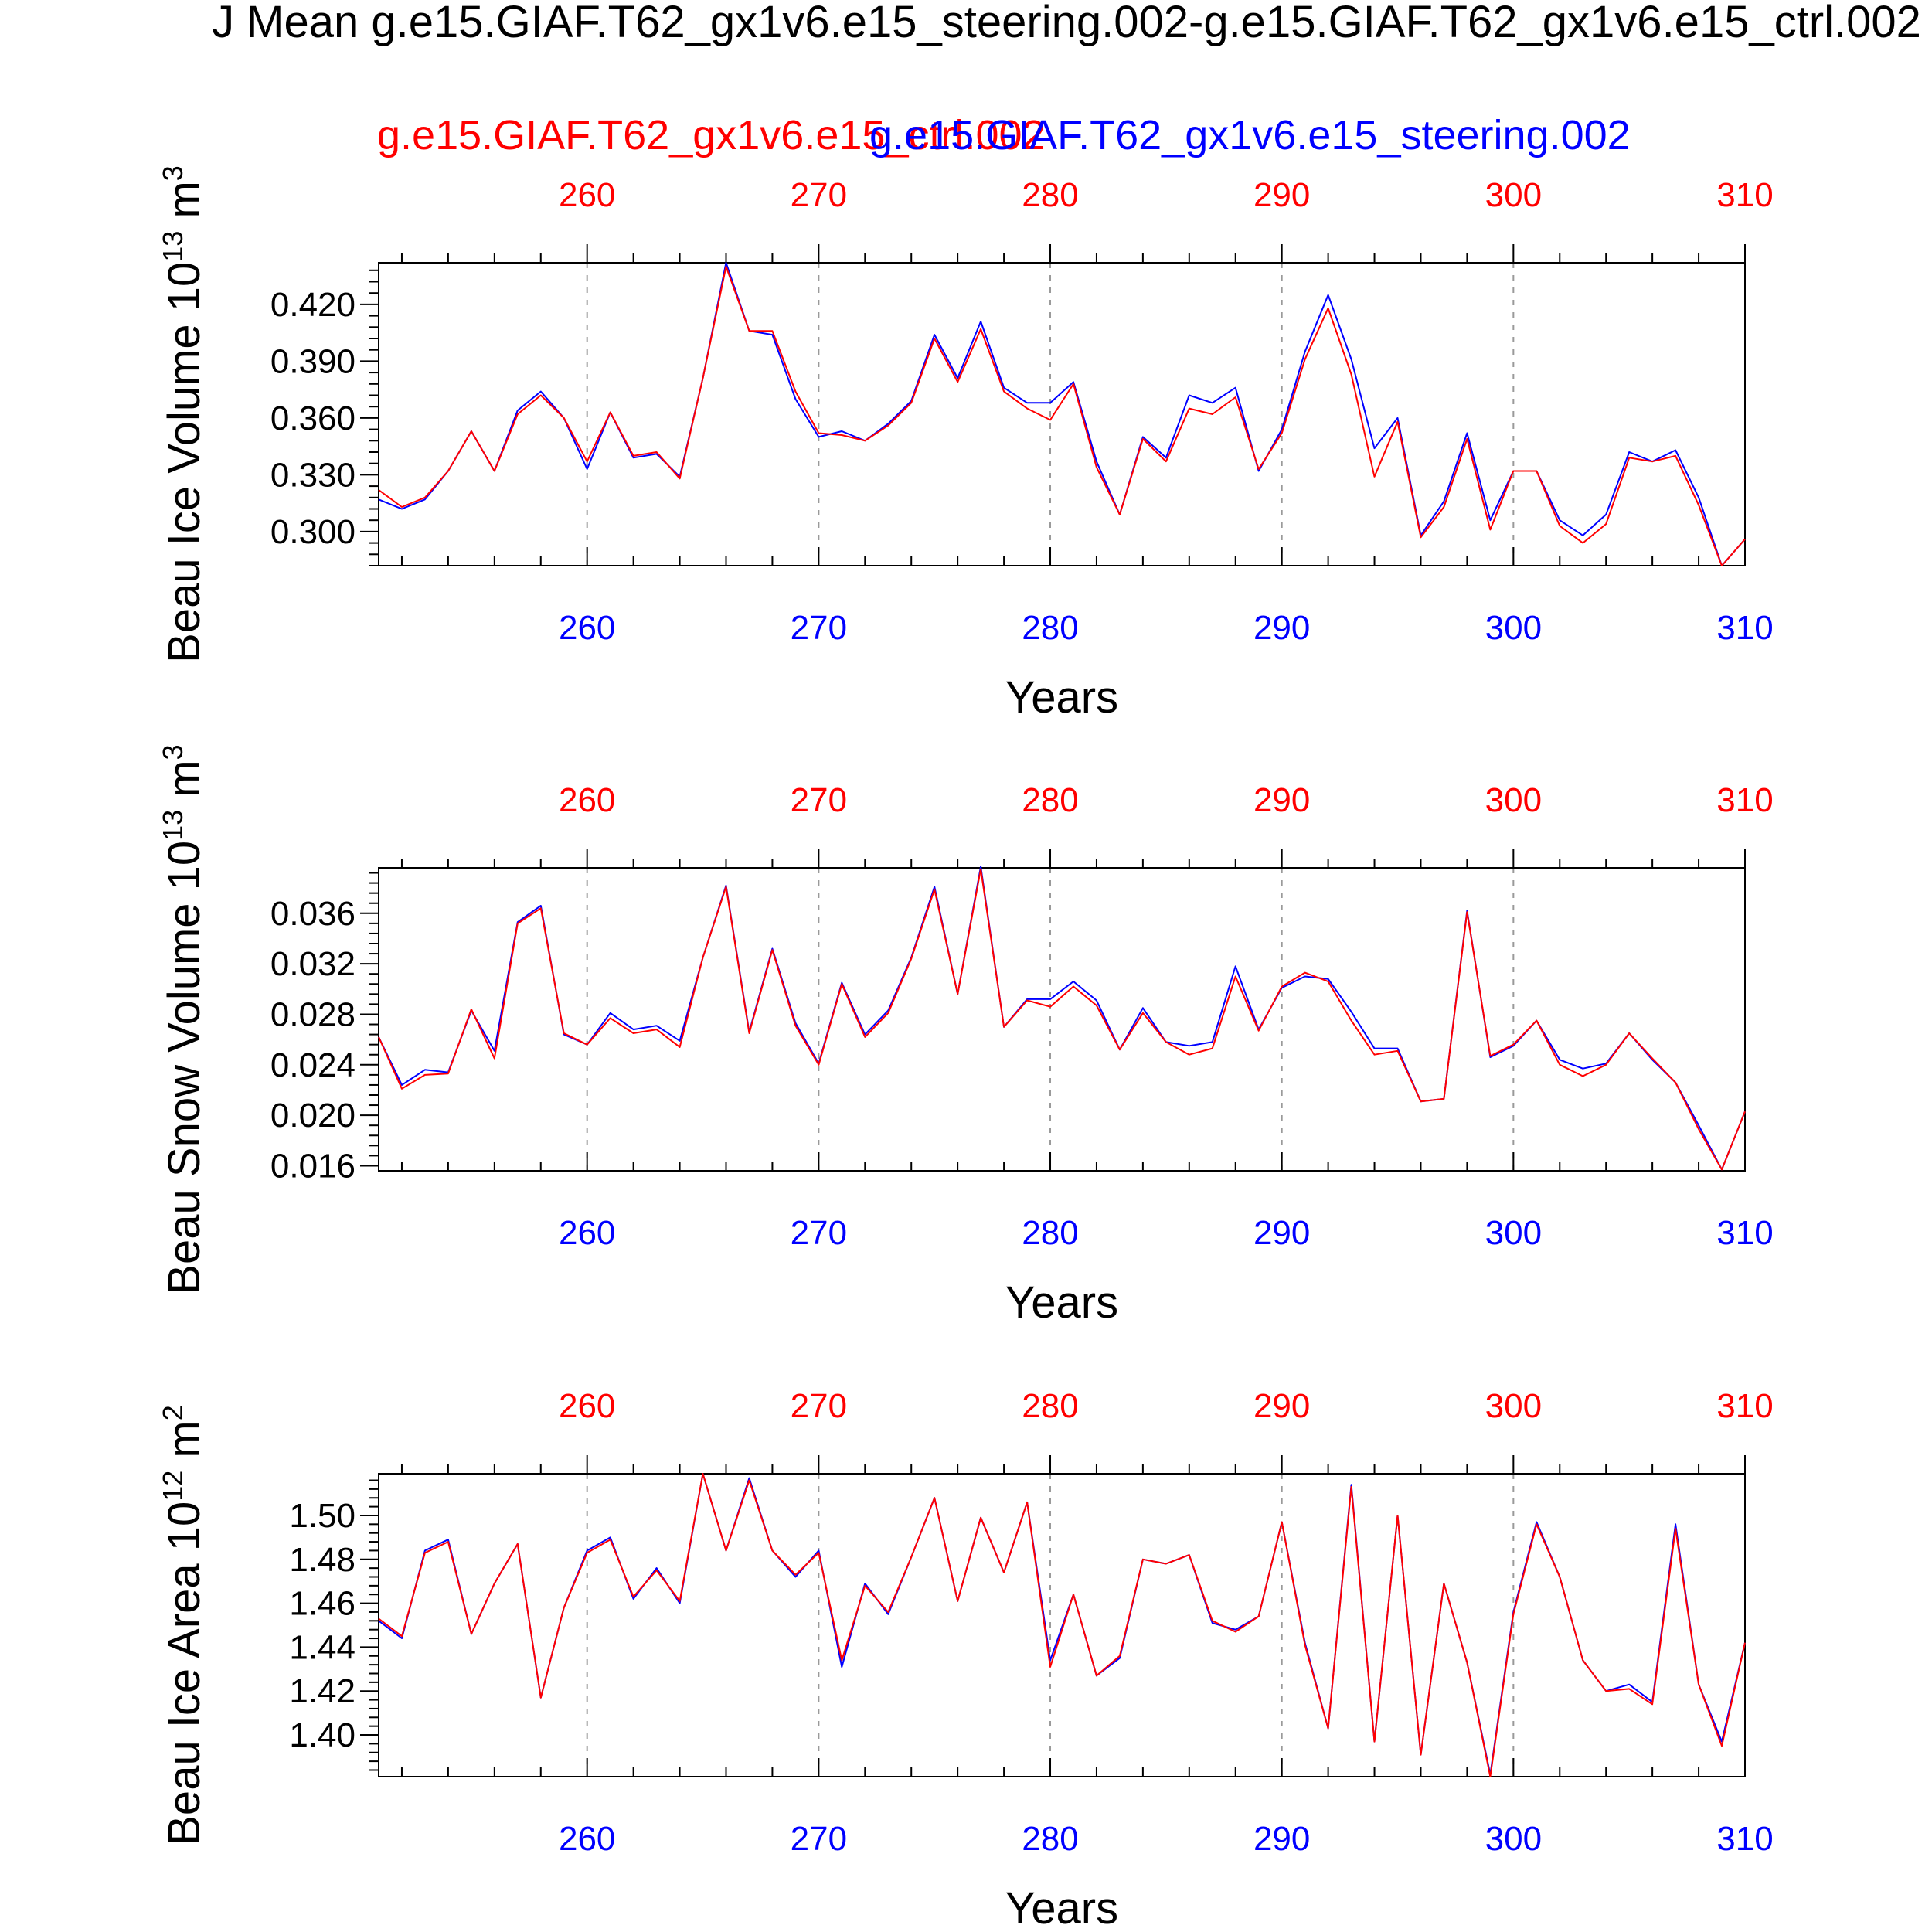 This screenshot has width=1932, height=1932. Describe the element at coordinates (312, 418) in the screenshot. I see `y-tick-label: 0.360` at that location.